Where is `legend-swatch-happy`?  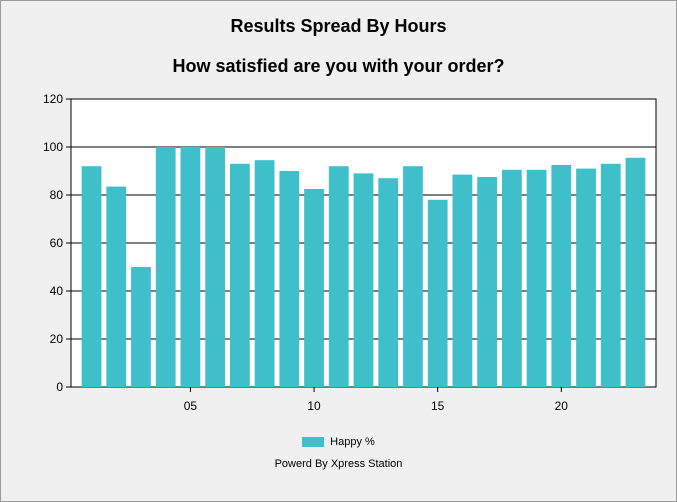 legend-swatch-happy is located at coordinates (313, 442).